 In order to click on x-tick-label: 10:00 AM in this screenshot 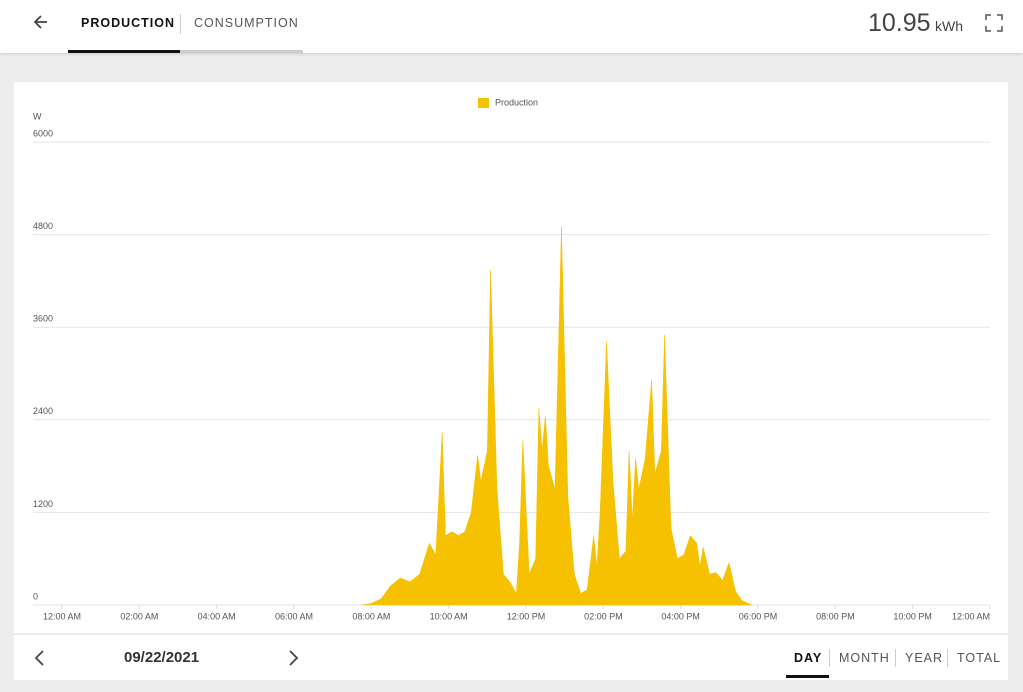, I will do `click(449, 616)`.